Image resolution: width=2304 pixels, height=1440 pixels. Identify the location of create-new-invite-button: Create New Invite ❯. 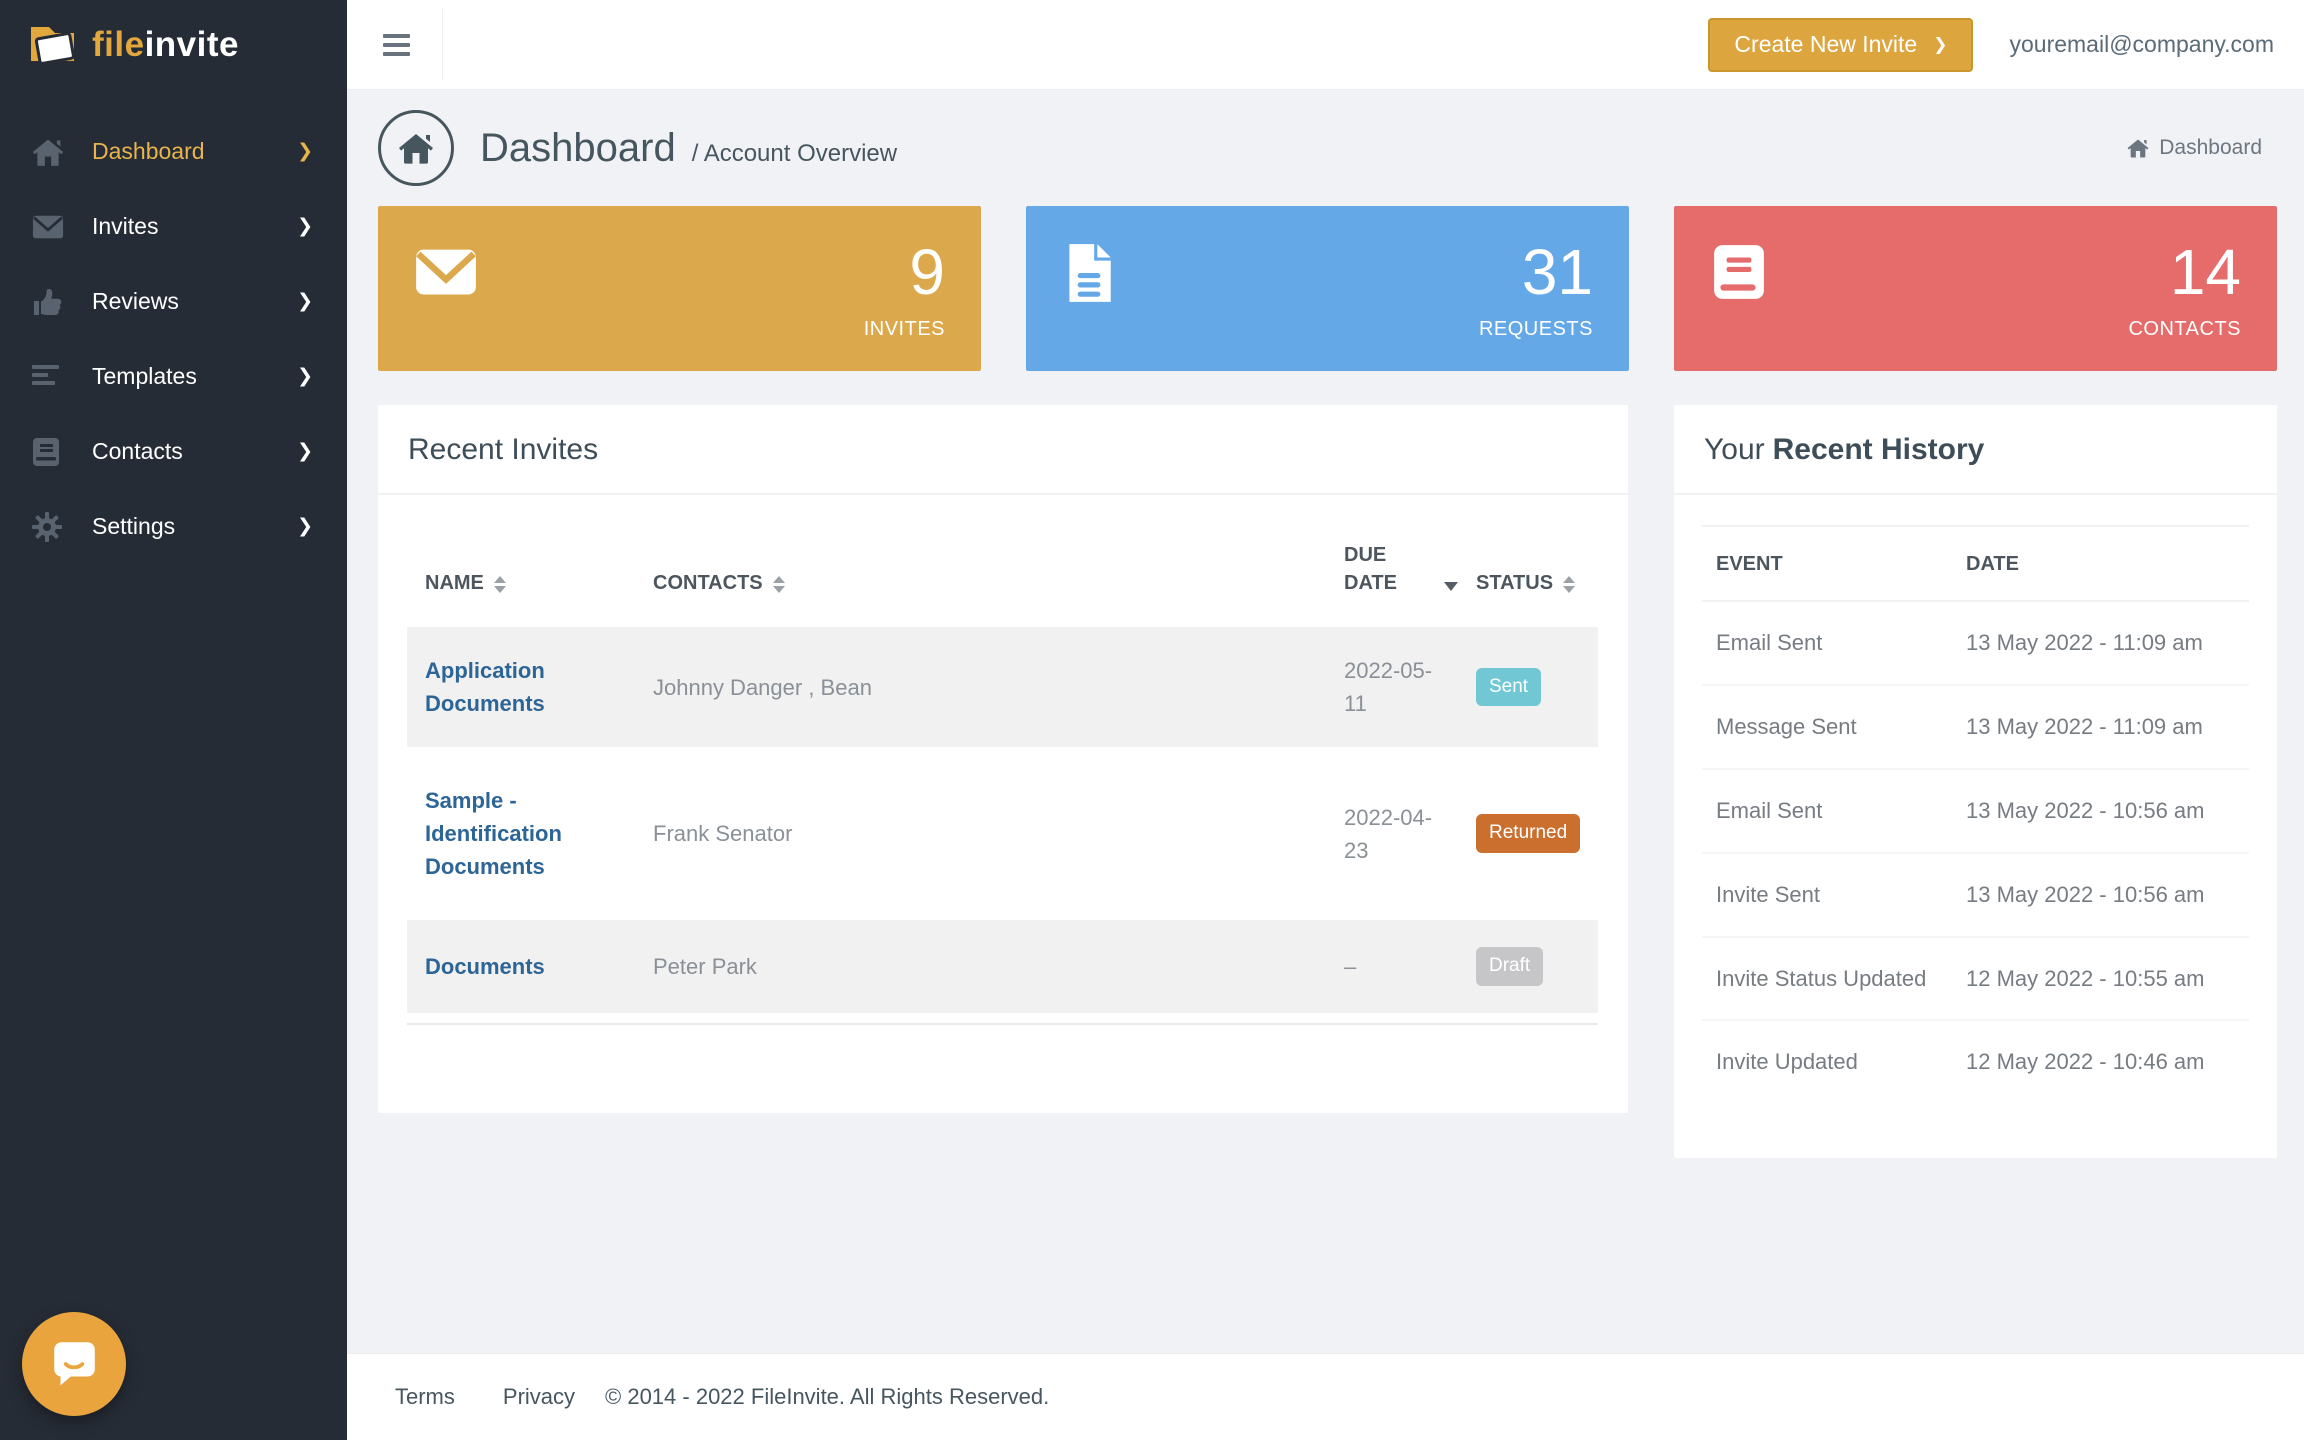
(1841, 44).